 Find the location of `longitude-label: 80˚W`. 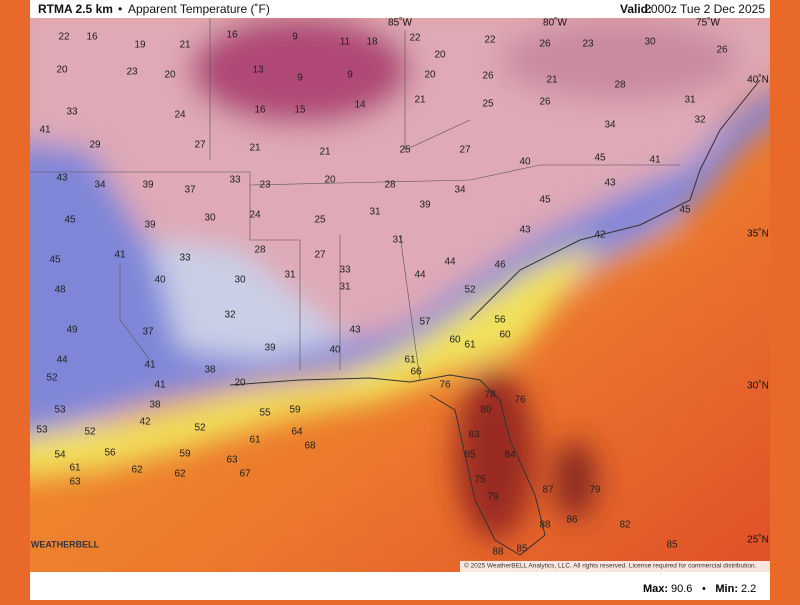

longitude-label: 80˚W is located at coordinates (555, 23).